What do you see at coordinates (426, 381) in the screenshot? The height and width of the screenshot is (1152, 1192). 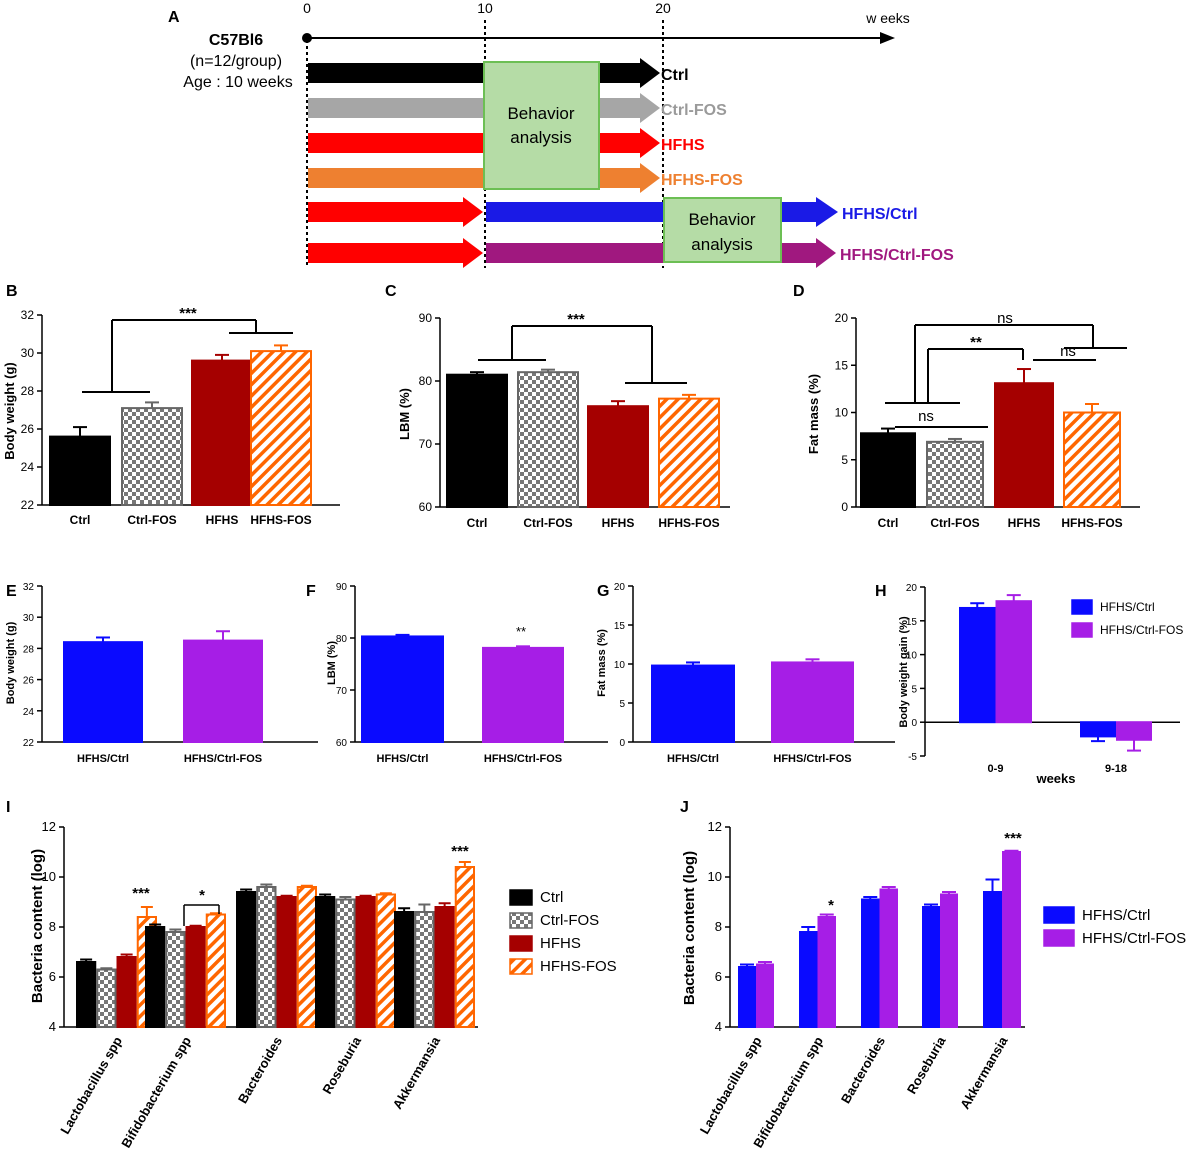 I see `chart-c-ytick-label: 80` at bounding box center [426, 381].